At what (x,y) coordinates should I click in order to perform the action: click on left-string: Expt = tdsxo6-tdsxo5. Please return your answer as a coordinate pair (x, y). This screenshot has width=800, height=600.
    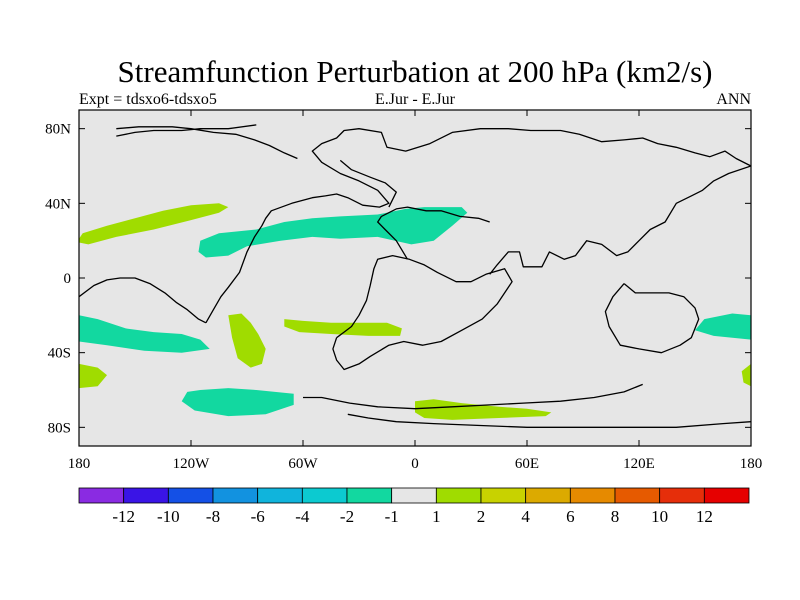
    Looking at the image, I should click on (148, 99).